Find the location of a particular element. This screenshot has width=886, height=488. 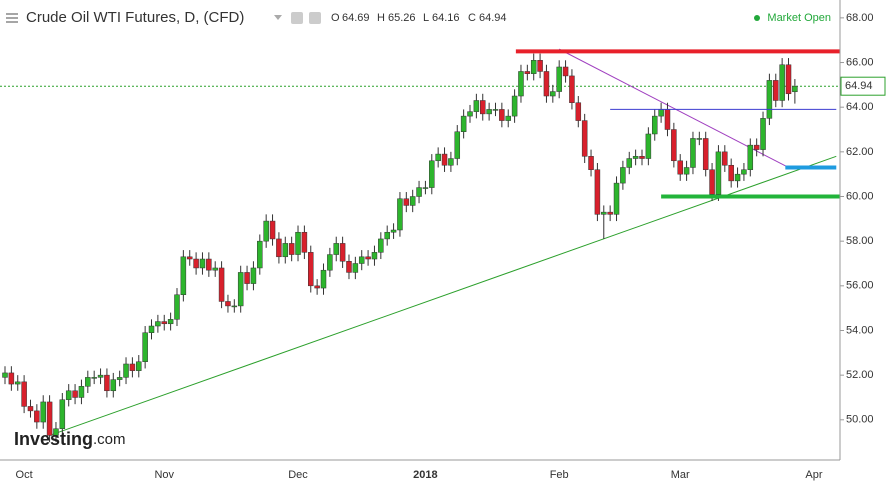

ohlc-label: H is located at coordinates (381, 18).